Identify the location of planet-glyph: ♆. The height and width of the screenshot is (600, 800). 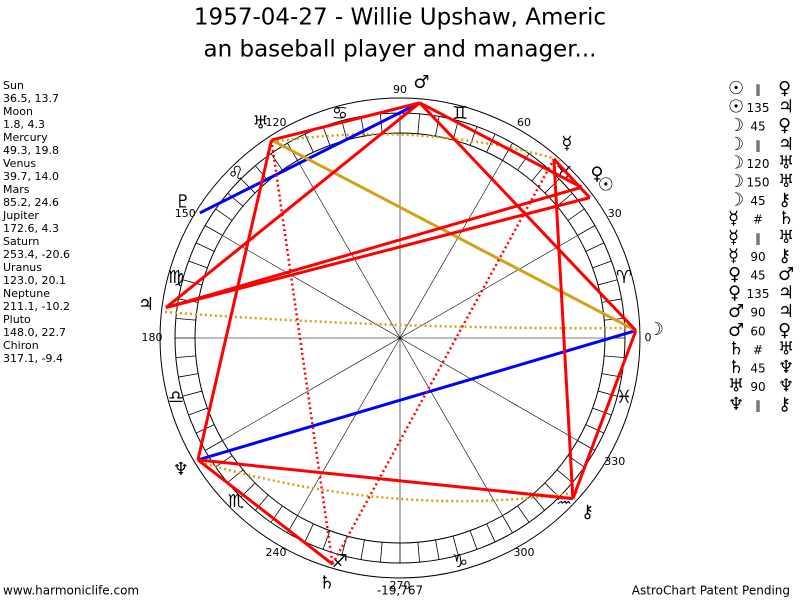
(181, 469).